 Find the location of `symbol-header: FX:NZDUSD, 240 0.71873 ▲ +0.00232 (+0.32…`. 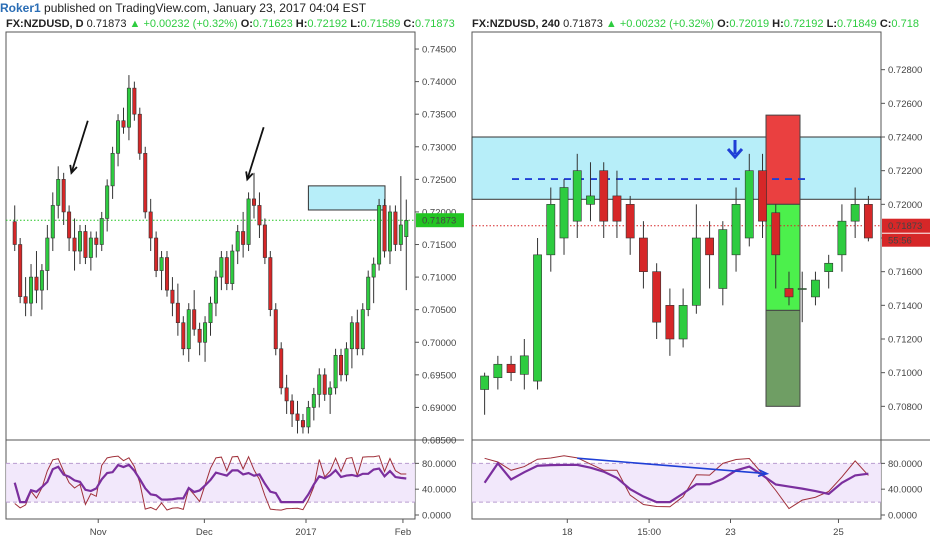

symbol-header: FX:NZDUSD, 240 0.71873 ▲ +0.00232 (+0.32… is located at coordinates (695, 24).